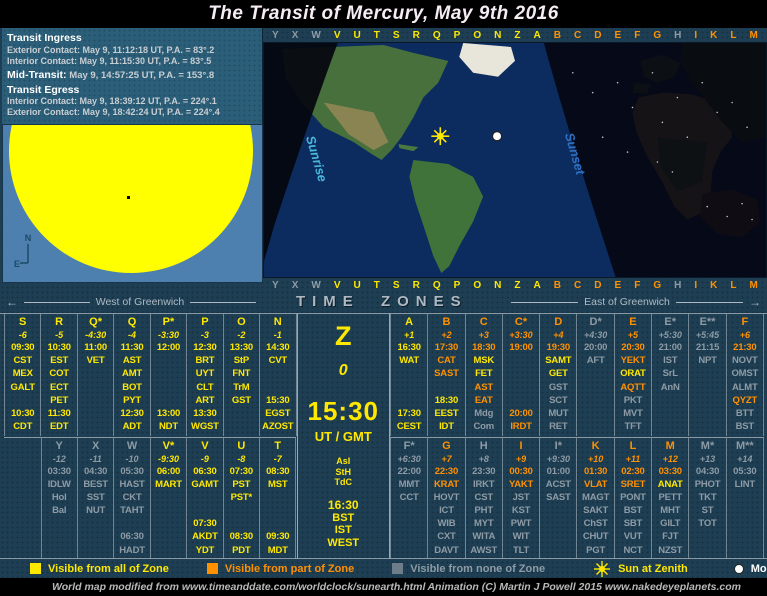  I want to click on timezone-column-P*: P* -3:30 12:00 13:00 NDT, so click(169, 375).